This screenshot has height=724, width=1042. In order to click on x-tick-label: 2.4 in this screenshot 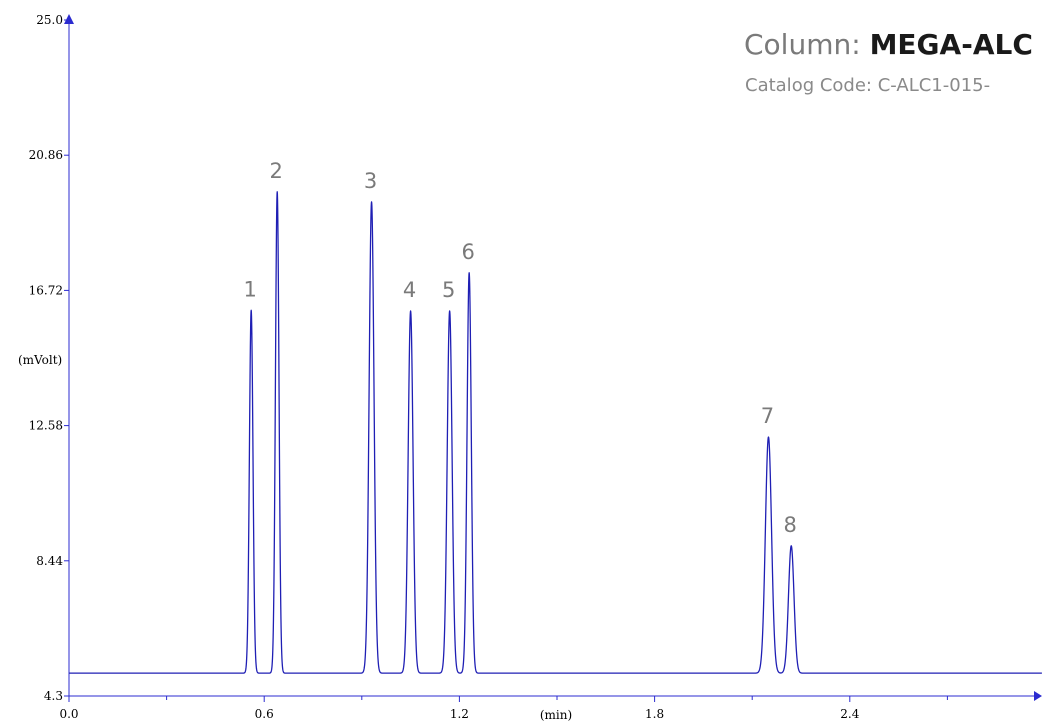, I will do `click(849, 714)`.